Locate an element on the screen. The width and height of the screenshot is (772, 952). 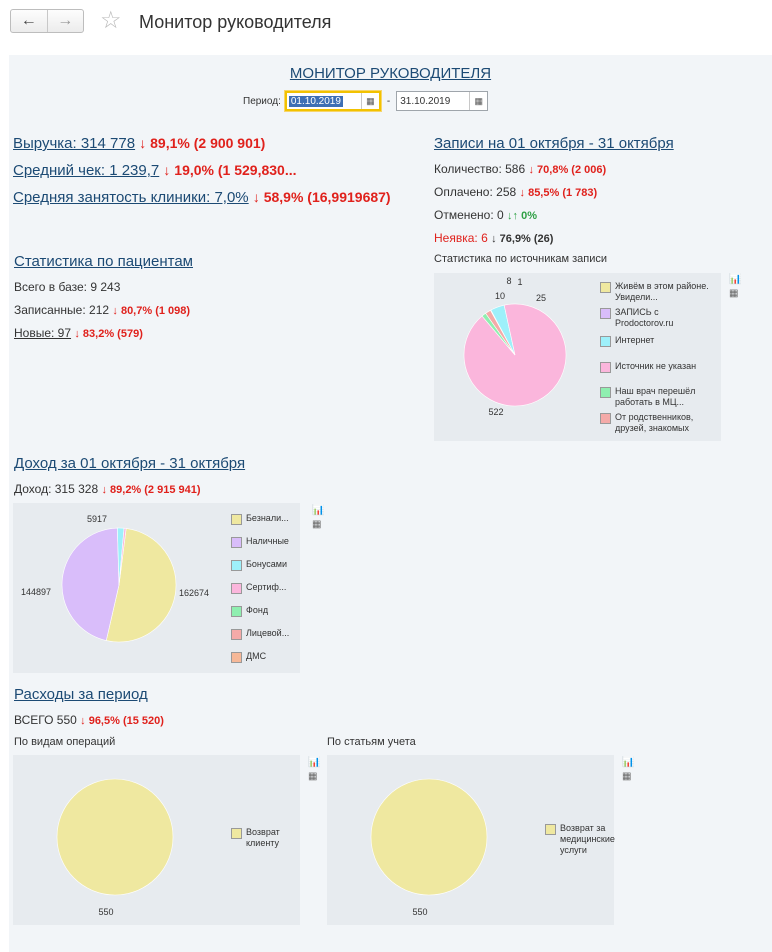
occupancy-link: Средняя занятость клиники: 7,0% is located at coordinates (131, 197).